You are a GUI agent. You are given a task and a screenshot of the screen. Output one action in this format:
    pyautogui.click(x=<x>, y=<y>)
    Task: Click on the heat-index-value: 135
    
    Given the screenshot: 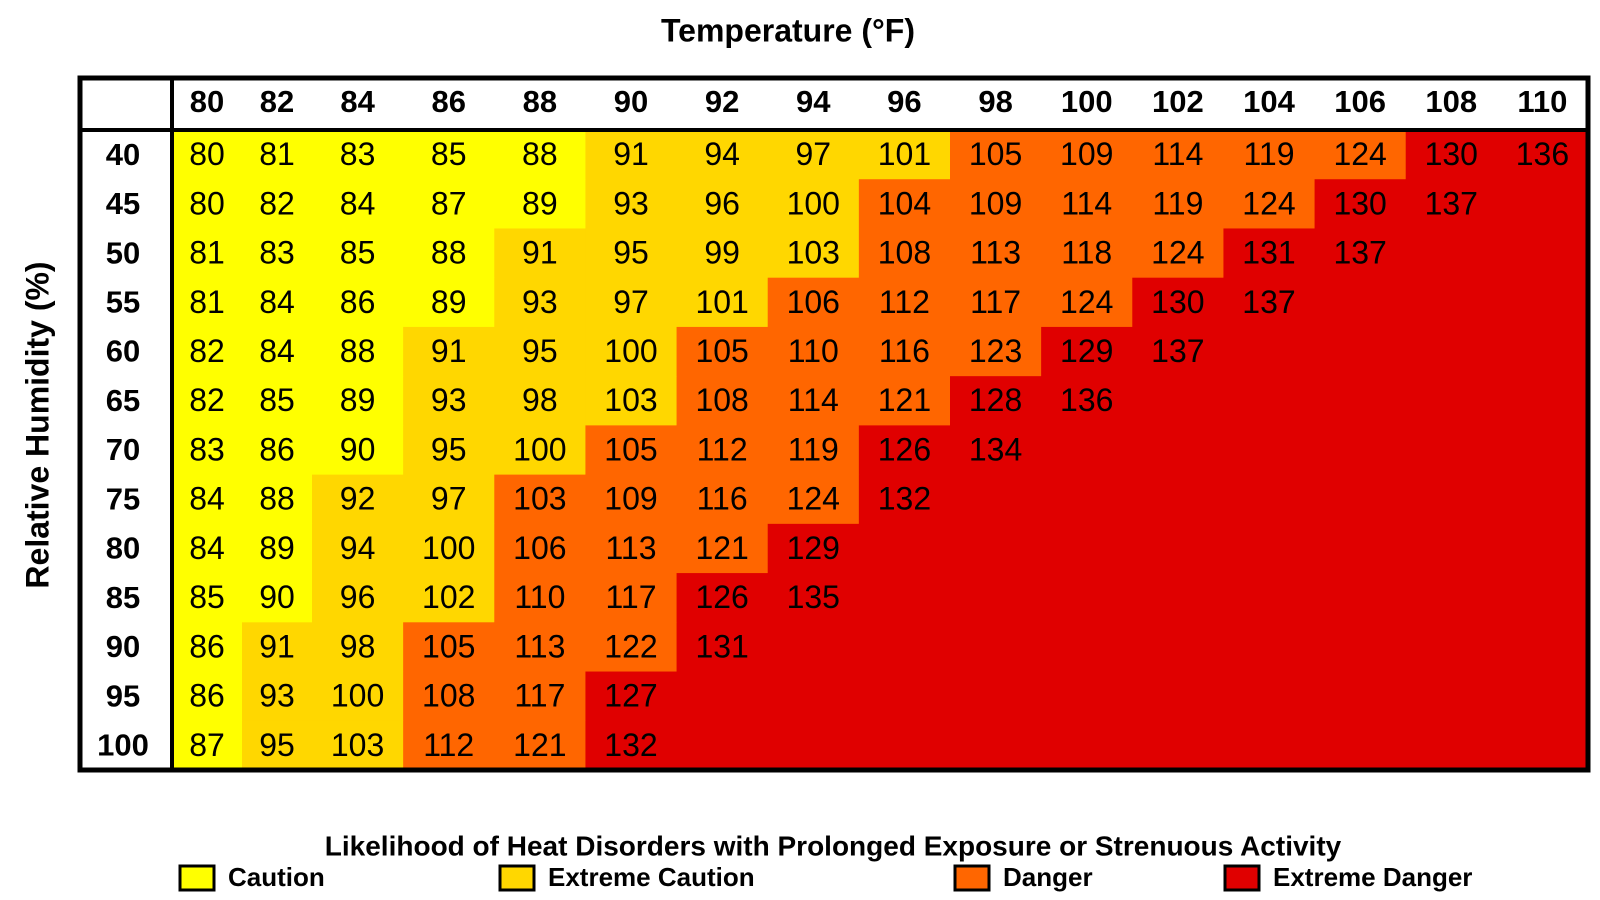 What is the action you would take?
    pyautogui.click(x=813, y=597)
    